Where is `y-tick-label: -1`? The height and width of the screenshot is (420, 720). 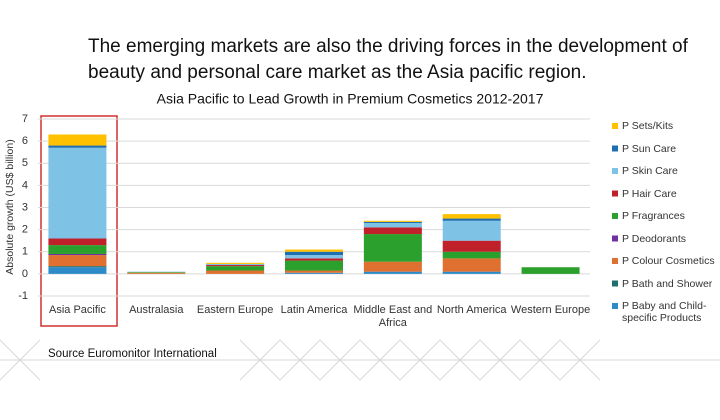
y-tick-label: -1 is located at coordinates (23, 296).